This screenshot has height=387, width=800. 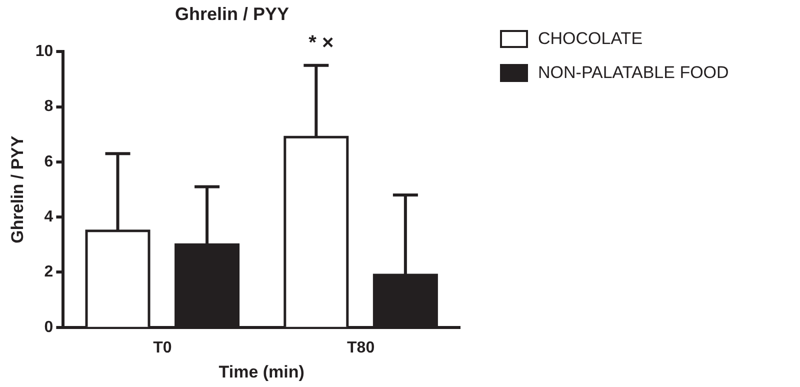 I want to click on y-tick-label: 10, so click(x=44, y=51).